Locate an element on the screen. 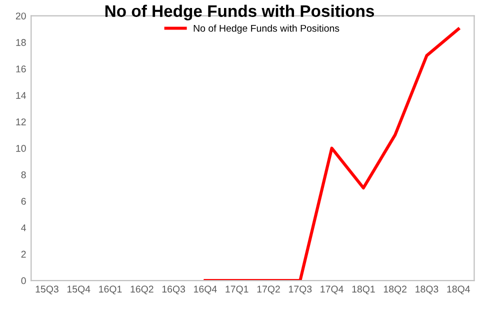 The width and height of the screenshot is (479, 317). x-tick-label: 16Q3 is located at coordinates (174, 290).